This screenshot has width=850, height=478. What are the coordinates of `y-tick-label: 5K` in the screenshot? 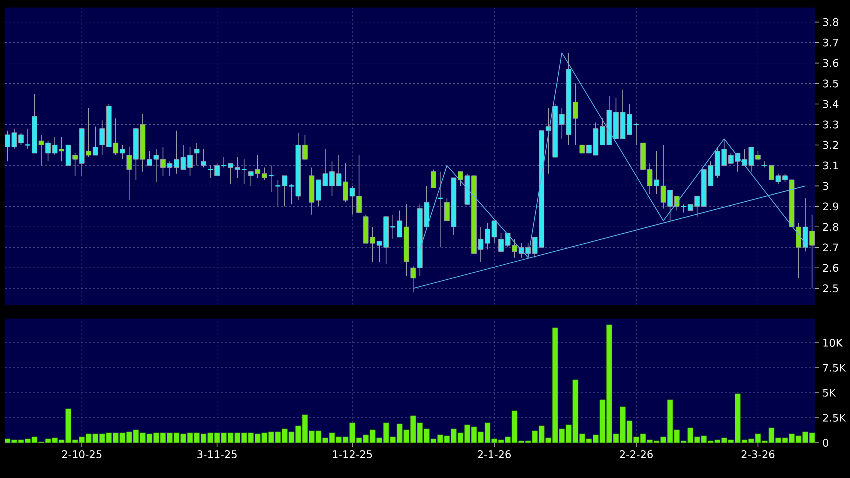 It's located at (829, 393).